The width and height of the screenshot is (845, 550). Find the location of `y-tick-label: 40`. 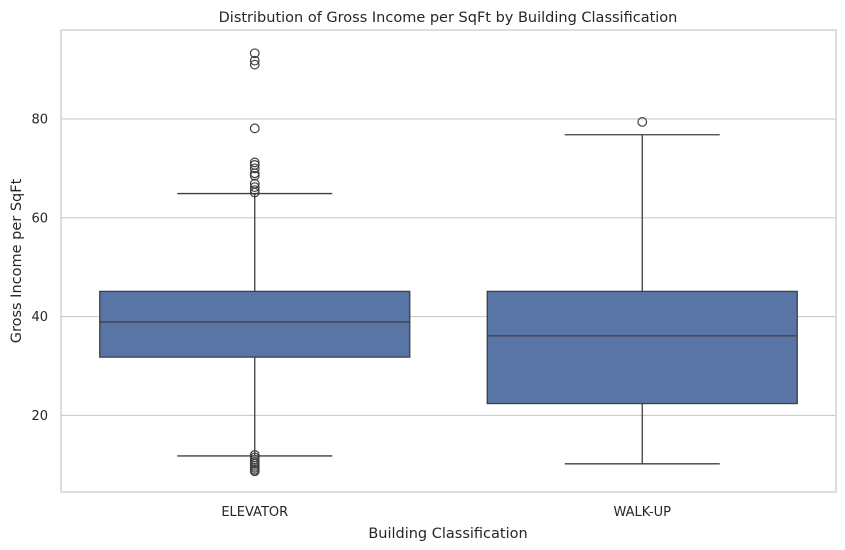

y-tick-label: 40 is located at coordinates (39, 317).